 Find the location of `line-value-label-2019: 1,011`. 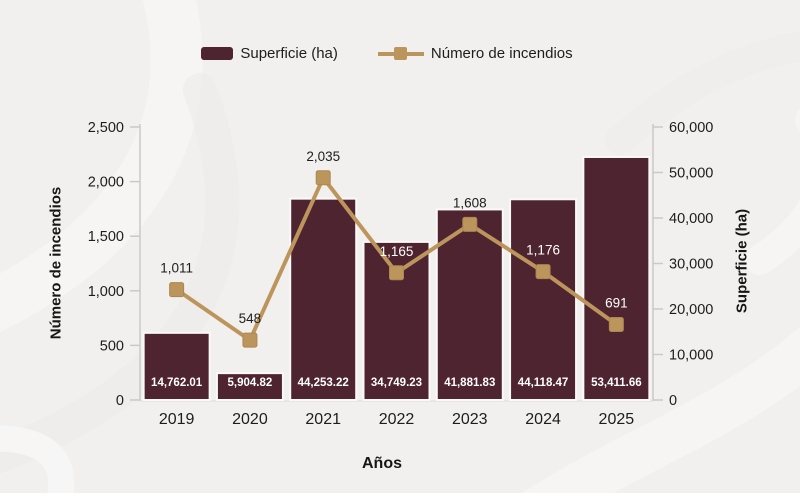

line-value-label-2019: 1,011 is located at coordinates (176, 268).